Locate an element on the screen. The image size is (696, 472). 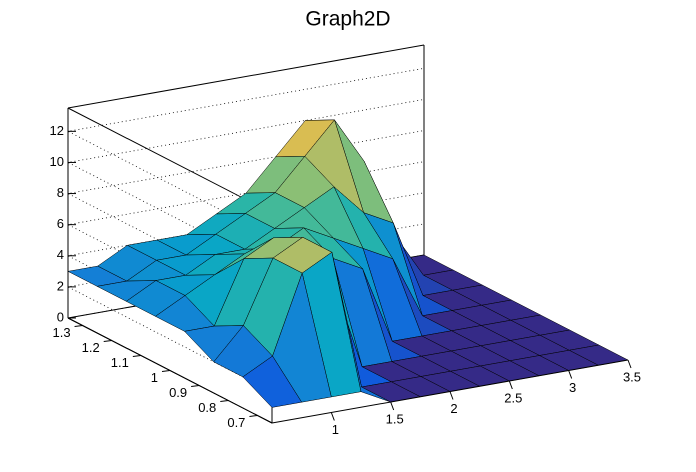
x-tick-label: 1 is located at coordinates (335, 429).